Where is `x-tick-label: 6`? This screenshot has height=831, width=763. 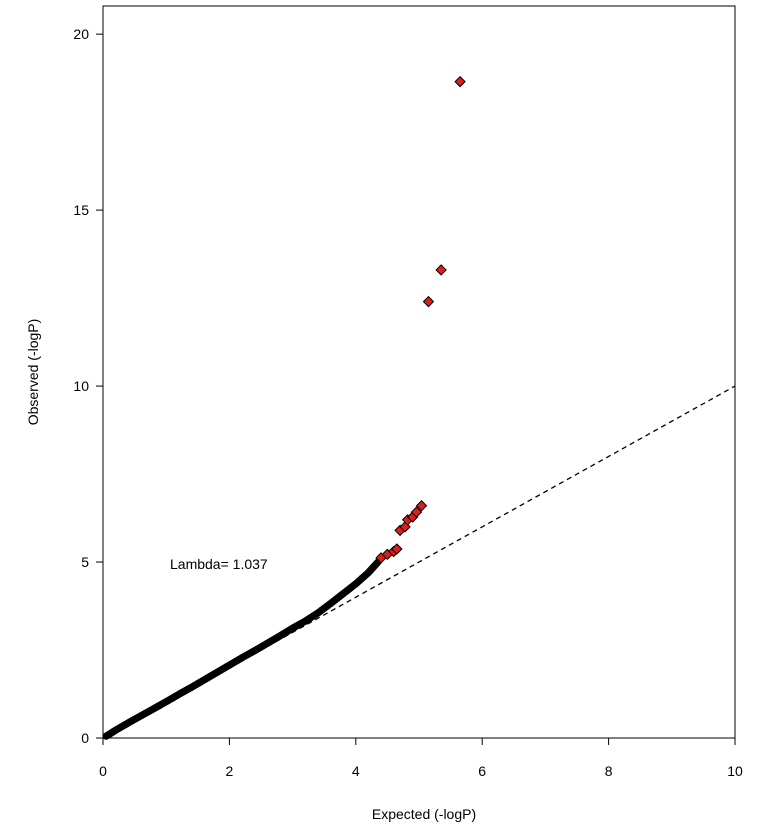
x-tick-label: 6 is located at coordinates (482, 771).